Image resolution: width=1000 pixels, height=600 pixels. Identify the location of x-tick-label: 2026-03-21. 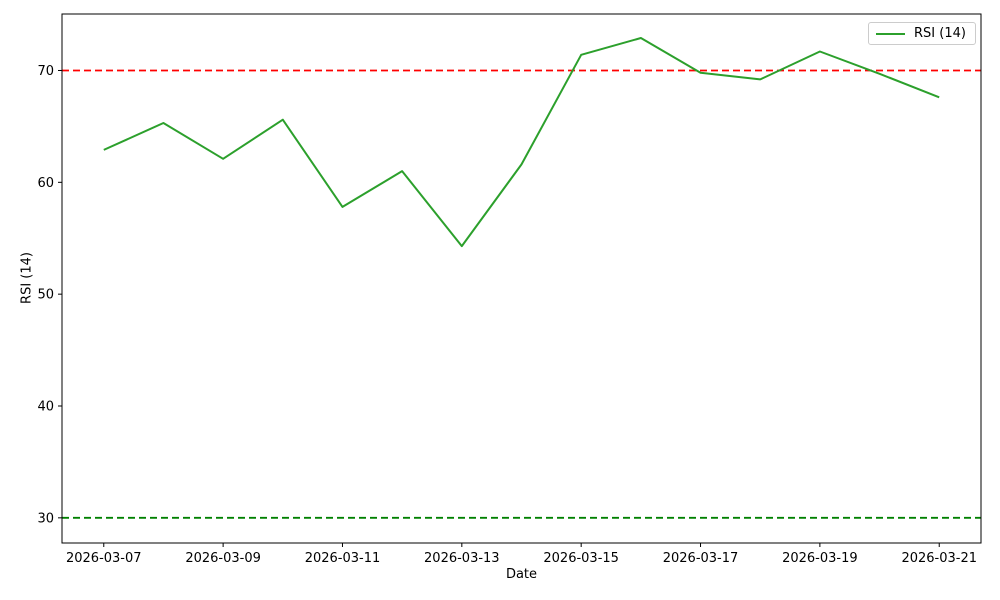
(939, 558).